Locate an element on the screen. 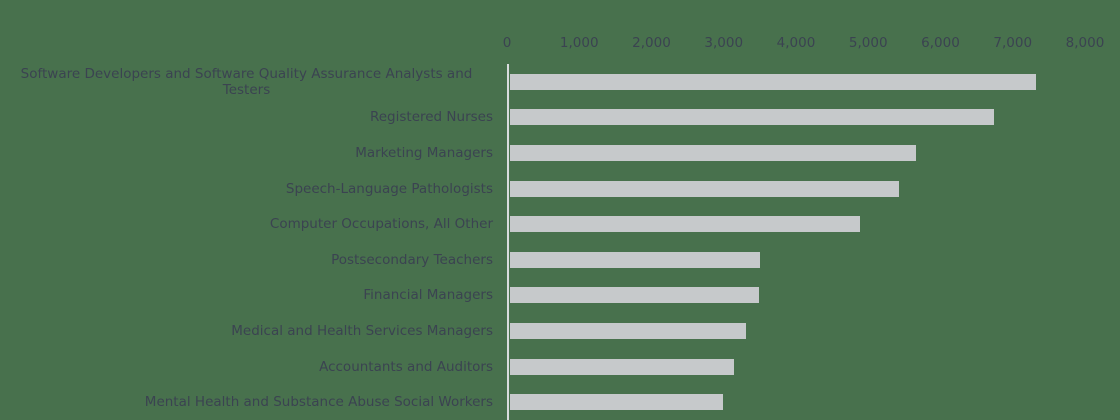 Image resolution: width=1120 pixels, height=420 pixels. bar-row: Computer Occupations, All Other is located at coordinates (560, 224).